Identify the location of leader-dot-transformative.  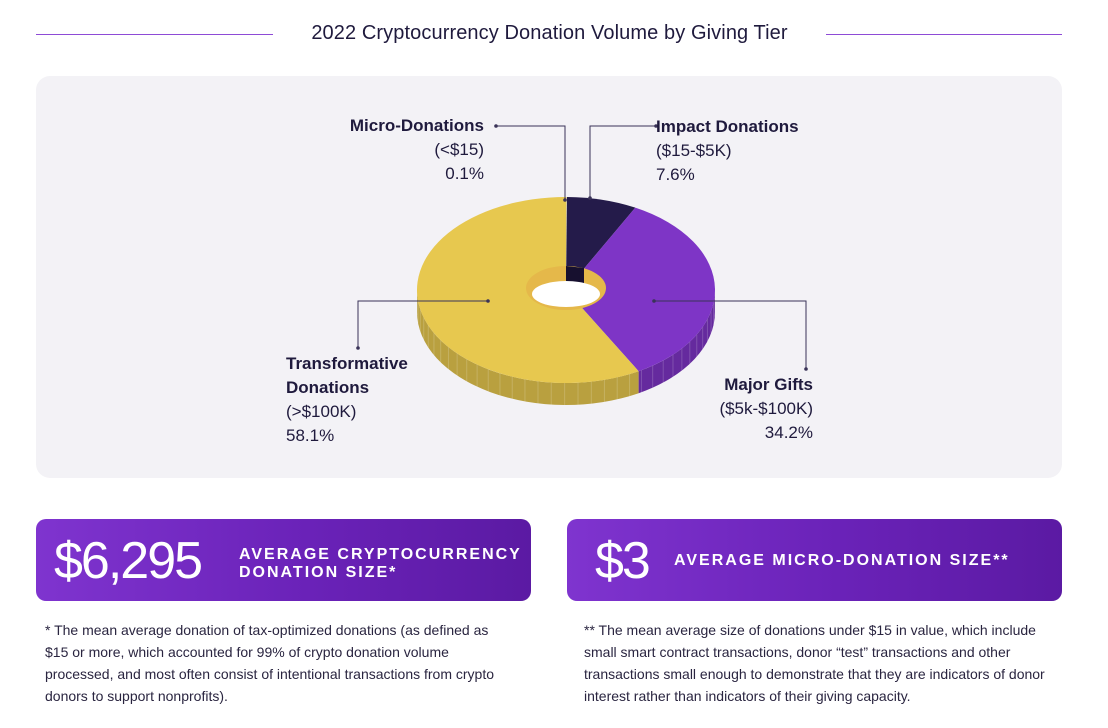
(358, 348).